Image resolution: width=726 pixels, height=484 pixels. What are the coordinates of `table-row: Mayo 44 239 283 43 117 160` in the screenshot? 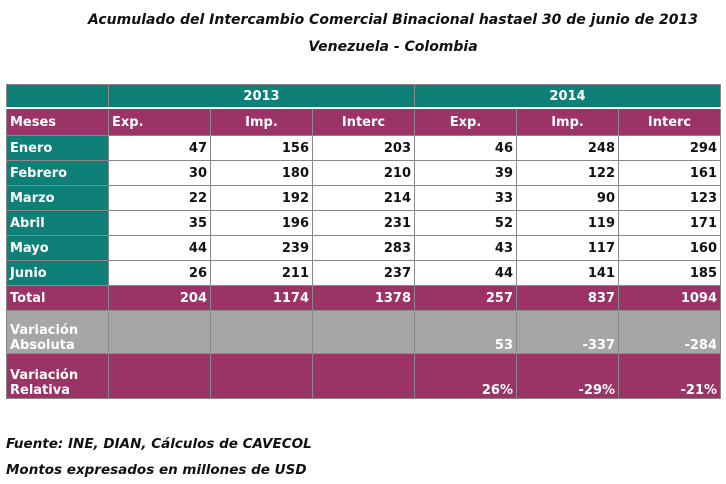 It's located at (364, 248).